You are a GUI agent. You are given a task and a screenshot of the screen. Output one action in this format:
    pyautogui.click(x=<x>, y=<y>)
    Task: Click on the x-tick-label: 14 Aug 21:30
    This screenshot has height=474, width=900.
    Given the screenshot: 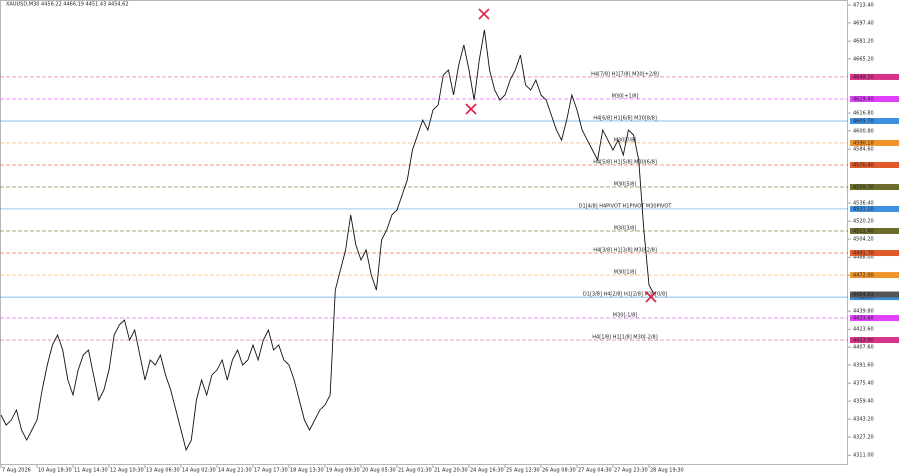 What is the action you would take?
    pyautogui.click(x=235, y=471)
    